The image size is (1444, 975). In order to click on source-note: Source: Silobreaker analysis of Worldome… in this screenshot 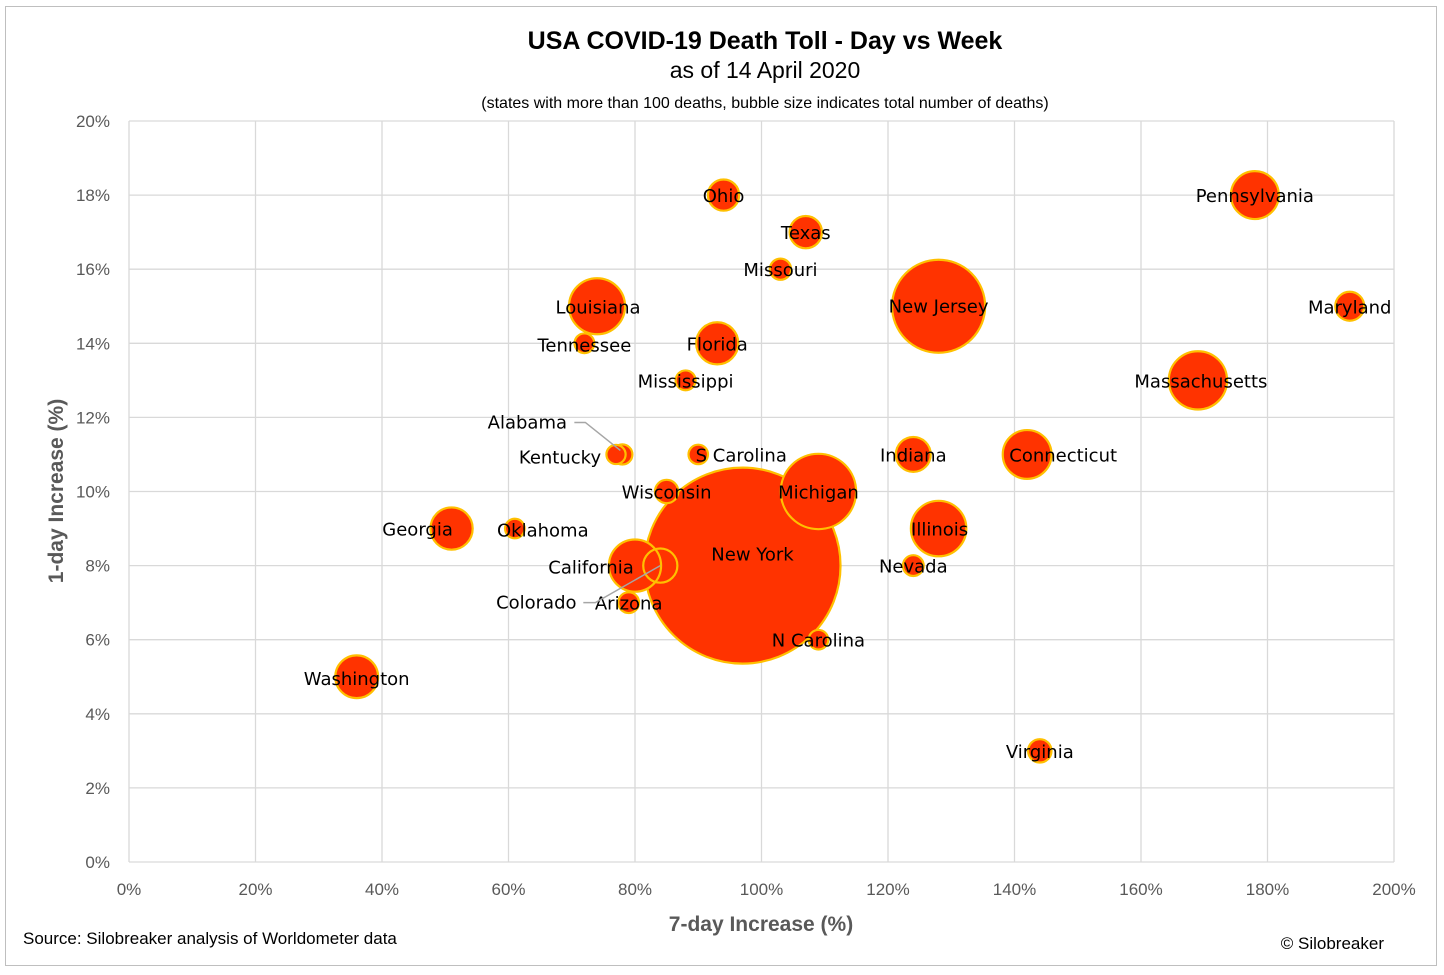, I will do `click(210, 938)`.